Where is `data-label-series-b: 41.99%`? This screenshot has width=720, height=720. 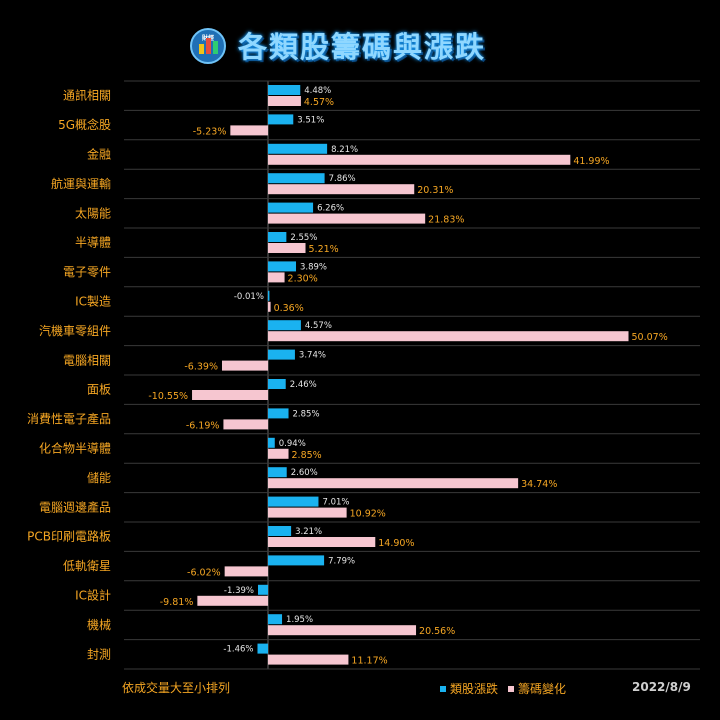 data-label-series-b: 41.99% is located at coordinates (591, 161).